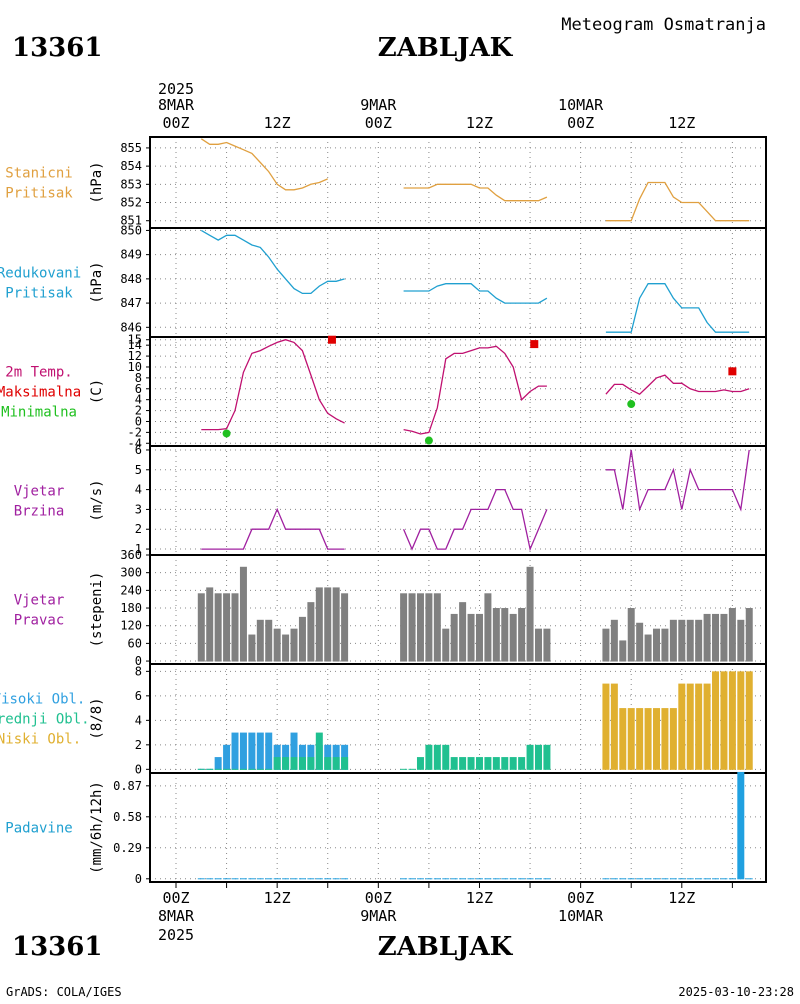  Describe the element at coordinates (97, 827) in the screenshot. I see `y-axis-label: (mm/6h/12h)` at that location.